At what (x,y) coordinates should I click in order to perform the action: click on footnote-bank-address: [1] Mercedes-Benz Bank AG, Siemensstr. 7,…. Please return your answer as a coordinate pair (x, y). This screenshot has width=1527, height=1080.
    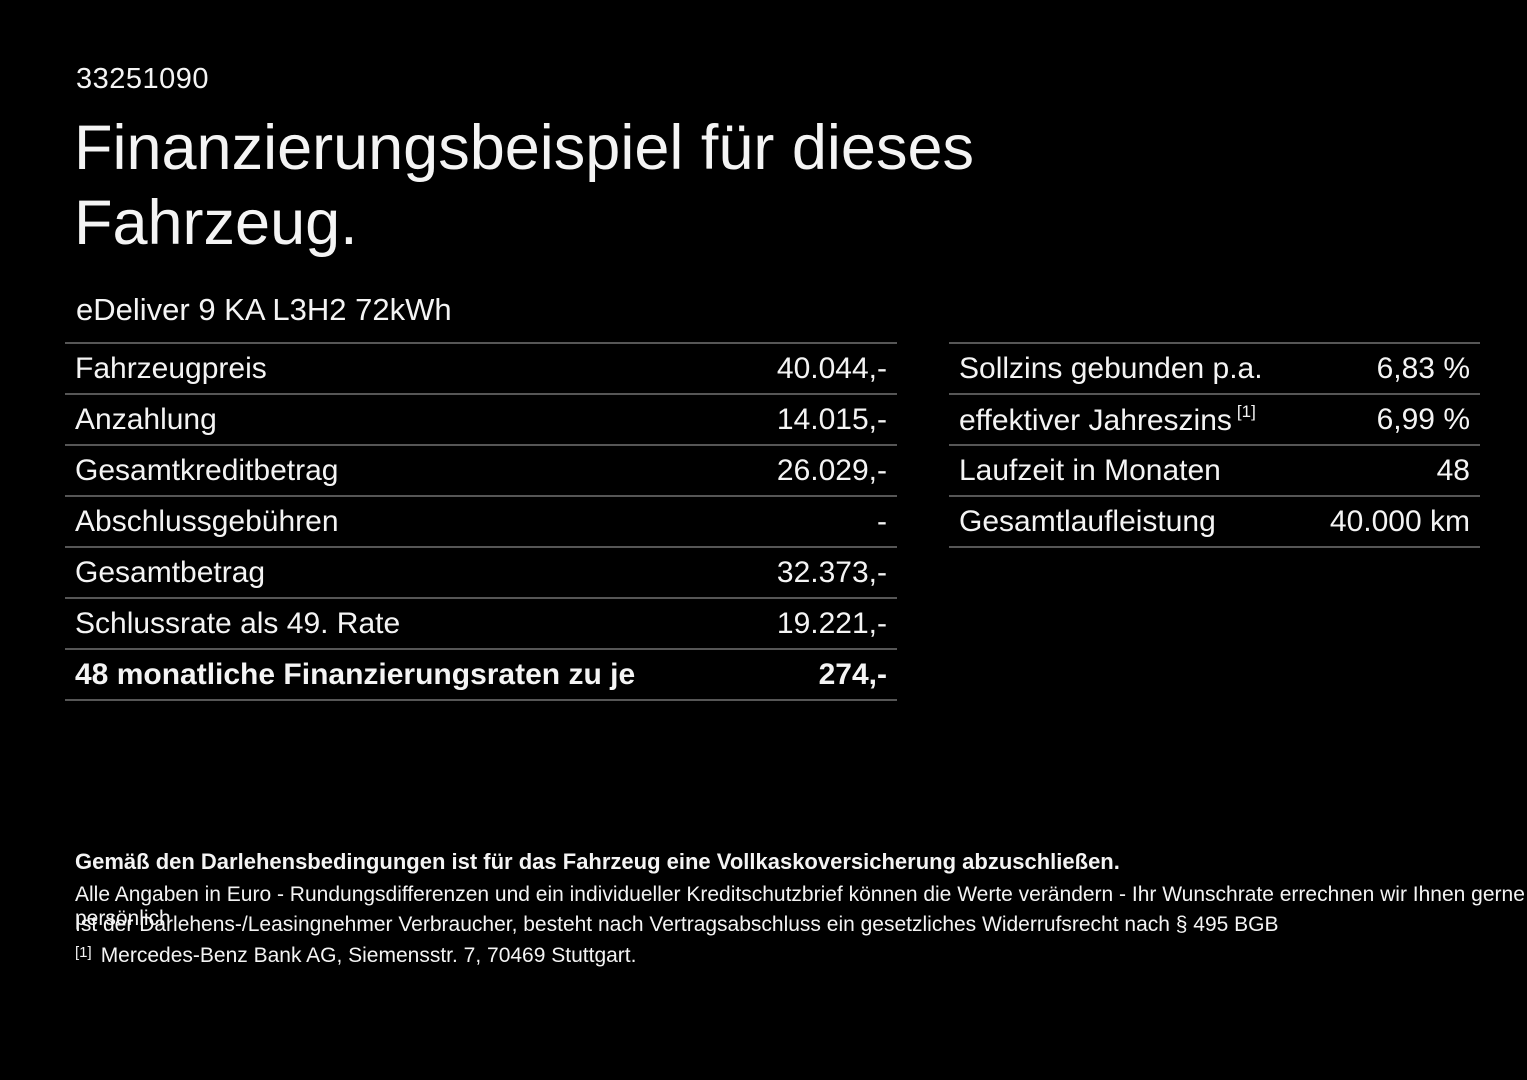
    Looking at the image, I should click on (355, 956).